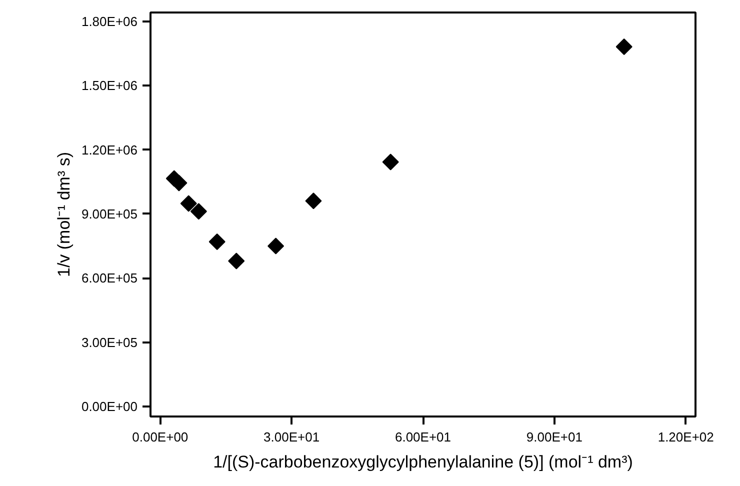 This screenshot has width=740, height=486. I want to click on y-tick-label: 9.00E+05, so click(109, 214).